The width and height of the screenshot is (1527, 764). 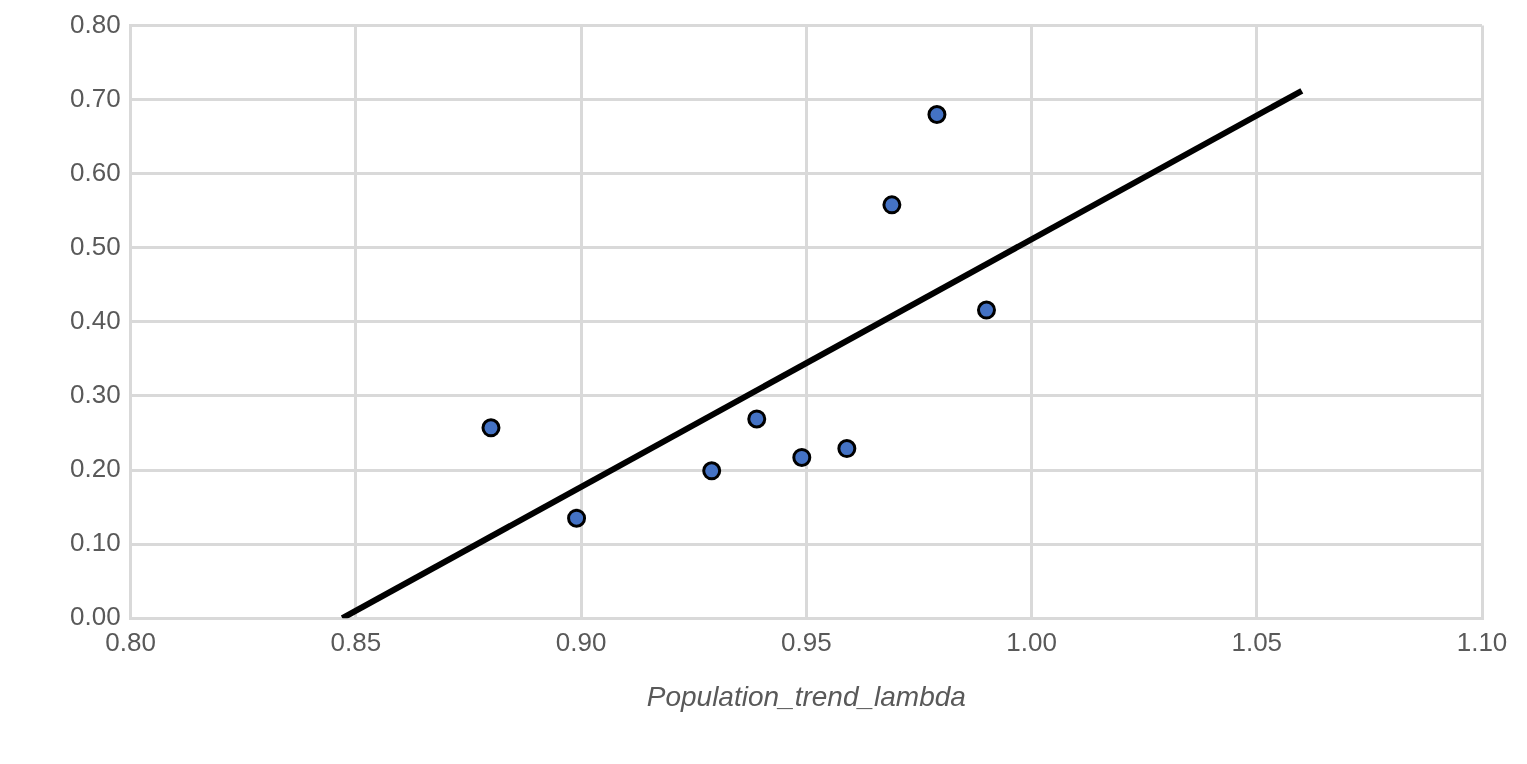 What do you see at coordinates (806, 696) in the screenshot?
I see `x-axis-title: Population_trend_lambda` at bounding box center [806, 696].